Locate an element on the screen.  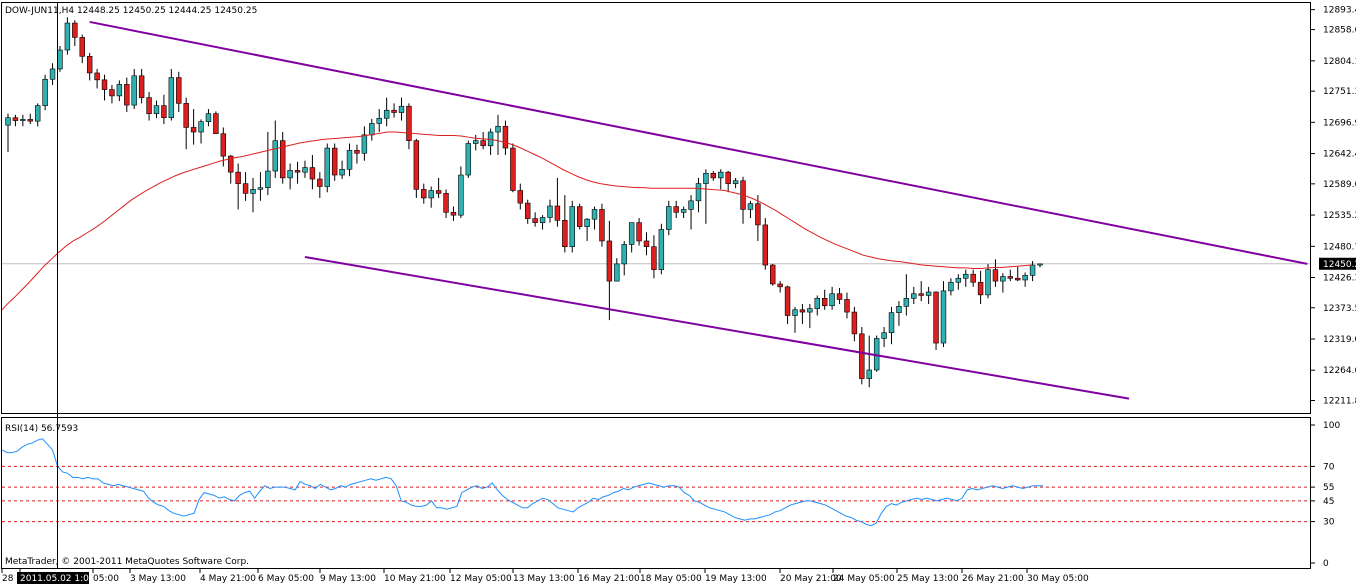
time-tick-label: 24 May 05:00 is located at coordinates (864, 579).